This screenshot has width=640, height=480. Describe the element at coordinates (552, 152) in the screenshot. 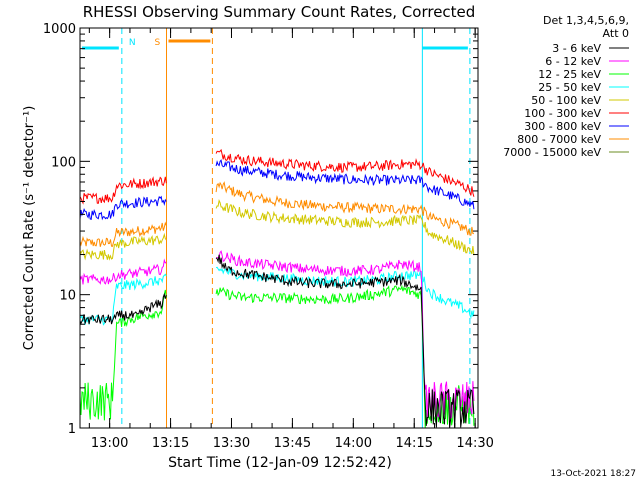

I see `legend-label: 7000 - 15000 keV` at that location.